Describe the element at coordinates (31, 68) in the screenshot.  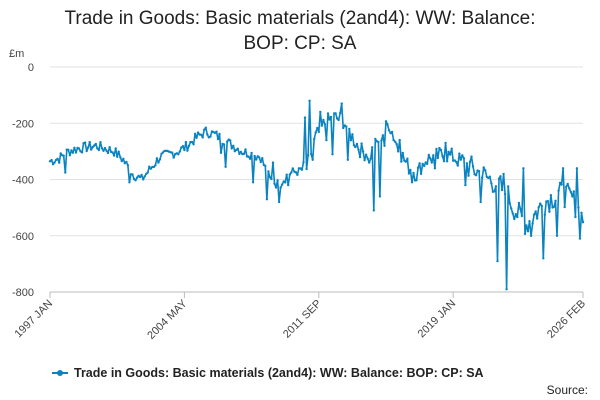
I see `y-tick-label: 0` at that location.